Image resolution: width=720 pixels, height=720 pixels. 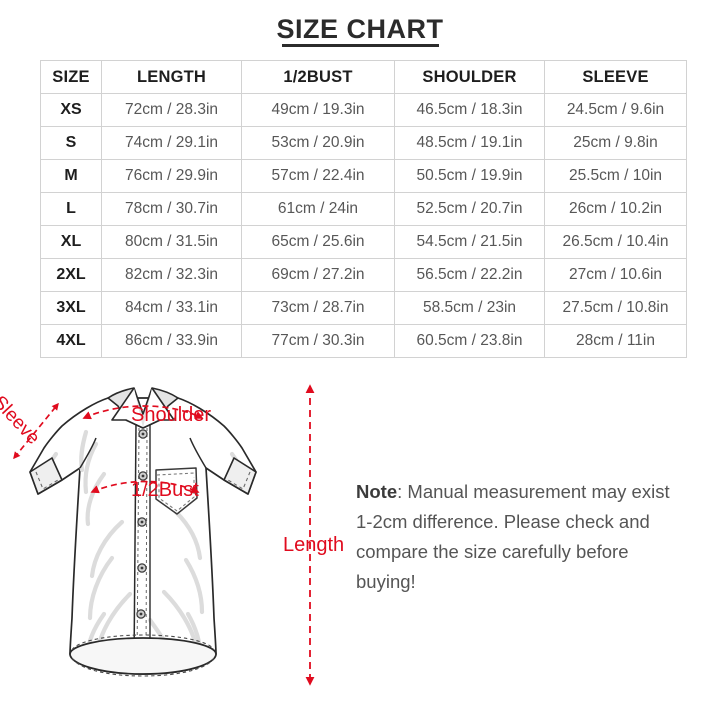 I want to click on cell-shoulder: 46.5cm / 18.3in, so click(x=469, y=110).